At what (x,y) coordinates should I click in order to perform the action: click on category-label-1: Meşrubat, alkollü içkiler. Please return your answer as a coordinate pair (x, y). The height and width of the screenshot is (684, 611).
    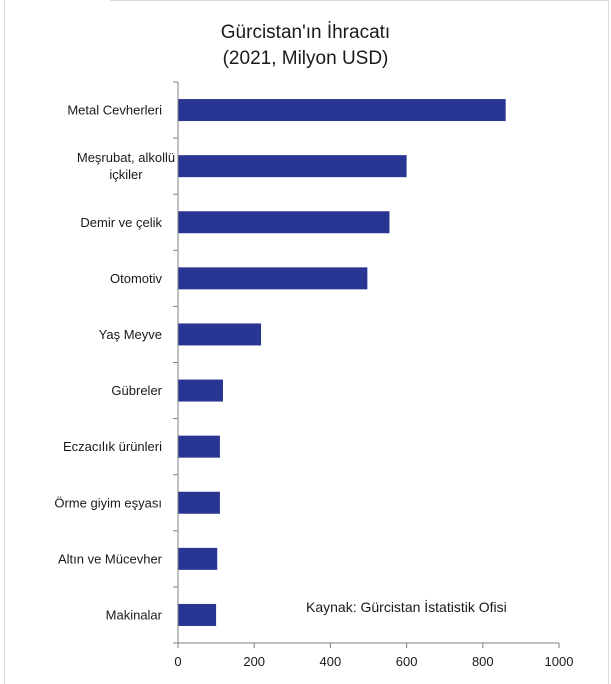
    Looking at the image, I should click on (126, 166).